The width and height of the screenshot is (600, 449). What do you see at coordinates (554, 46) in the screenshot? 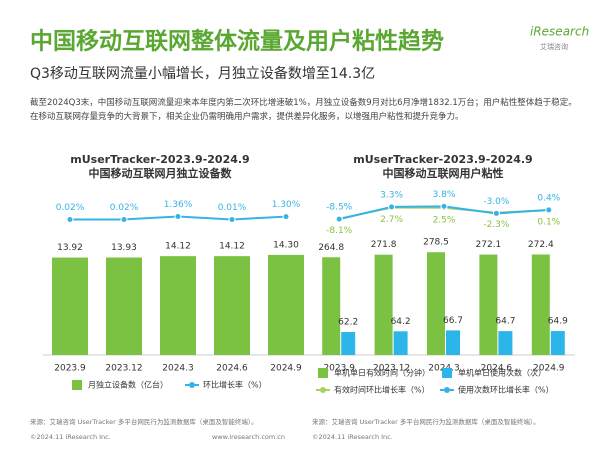
I see `logo-sub: 艾瑞咨询` at bounding box center [554, 46].